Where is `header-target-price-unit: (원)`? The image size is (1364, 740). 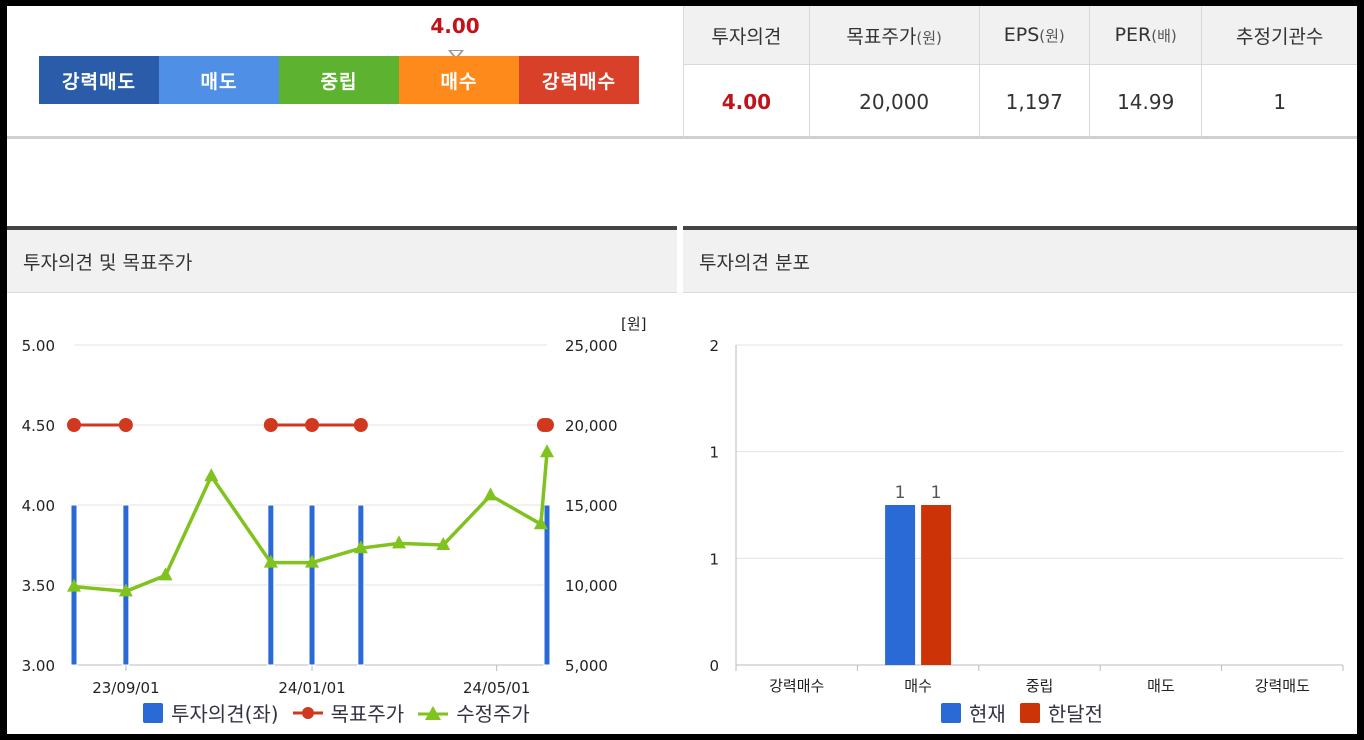
header-target-price-unit: (원) is located at coordinates (929, 37).